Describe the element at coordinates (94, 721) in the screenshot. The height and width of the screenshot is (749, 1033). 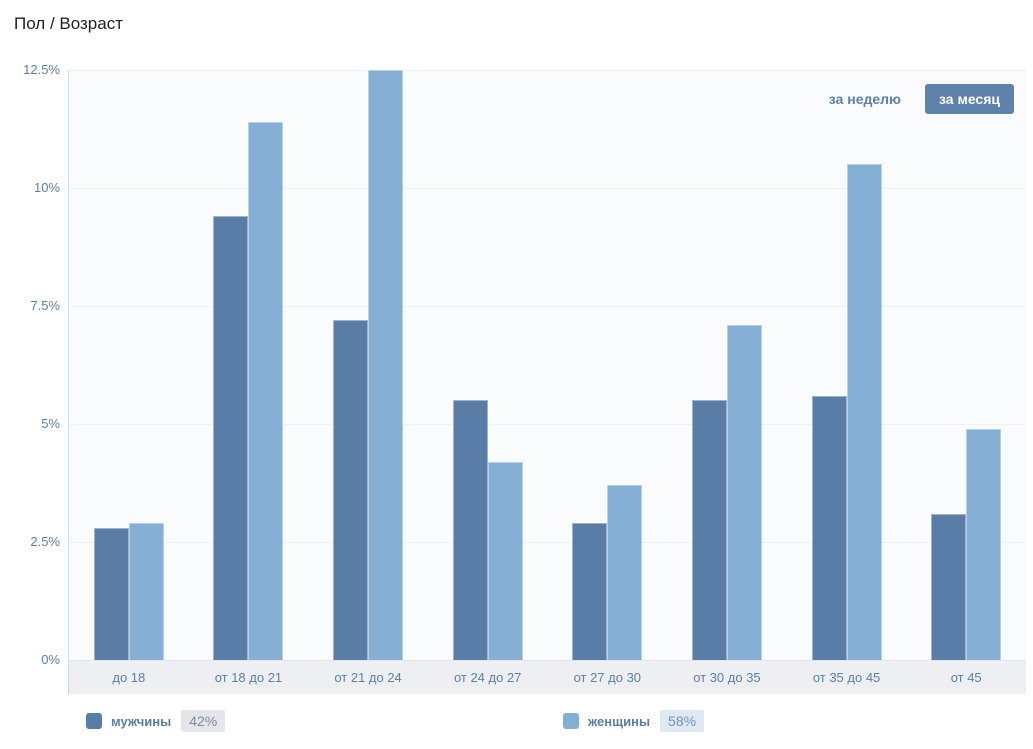
I see `men-color-swatch` at that location.